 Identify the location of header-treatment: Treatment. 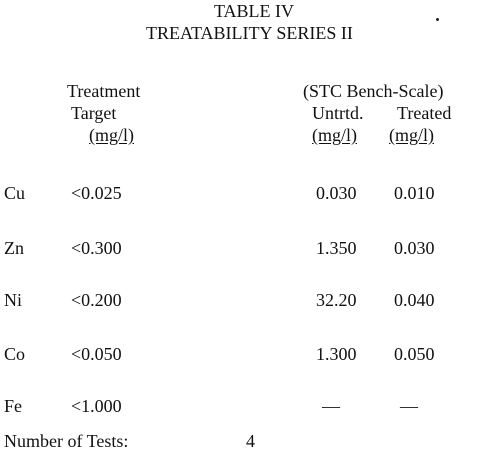
(104, 91).